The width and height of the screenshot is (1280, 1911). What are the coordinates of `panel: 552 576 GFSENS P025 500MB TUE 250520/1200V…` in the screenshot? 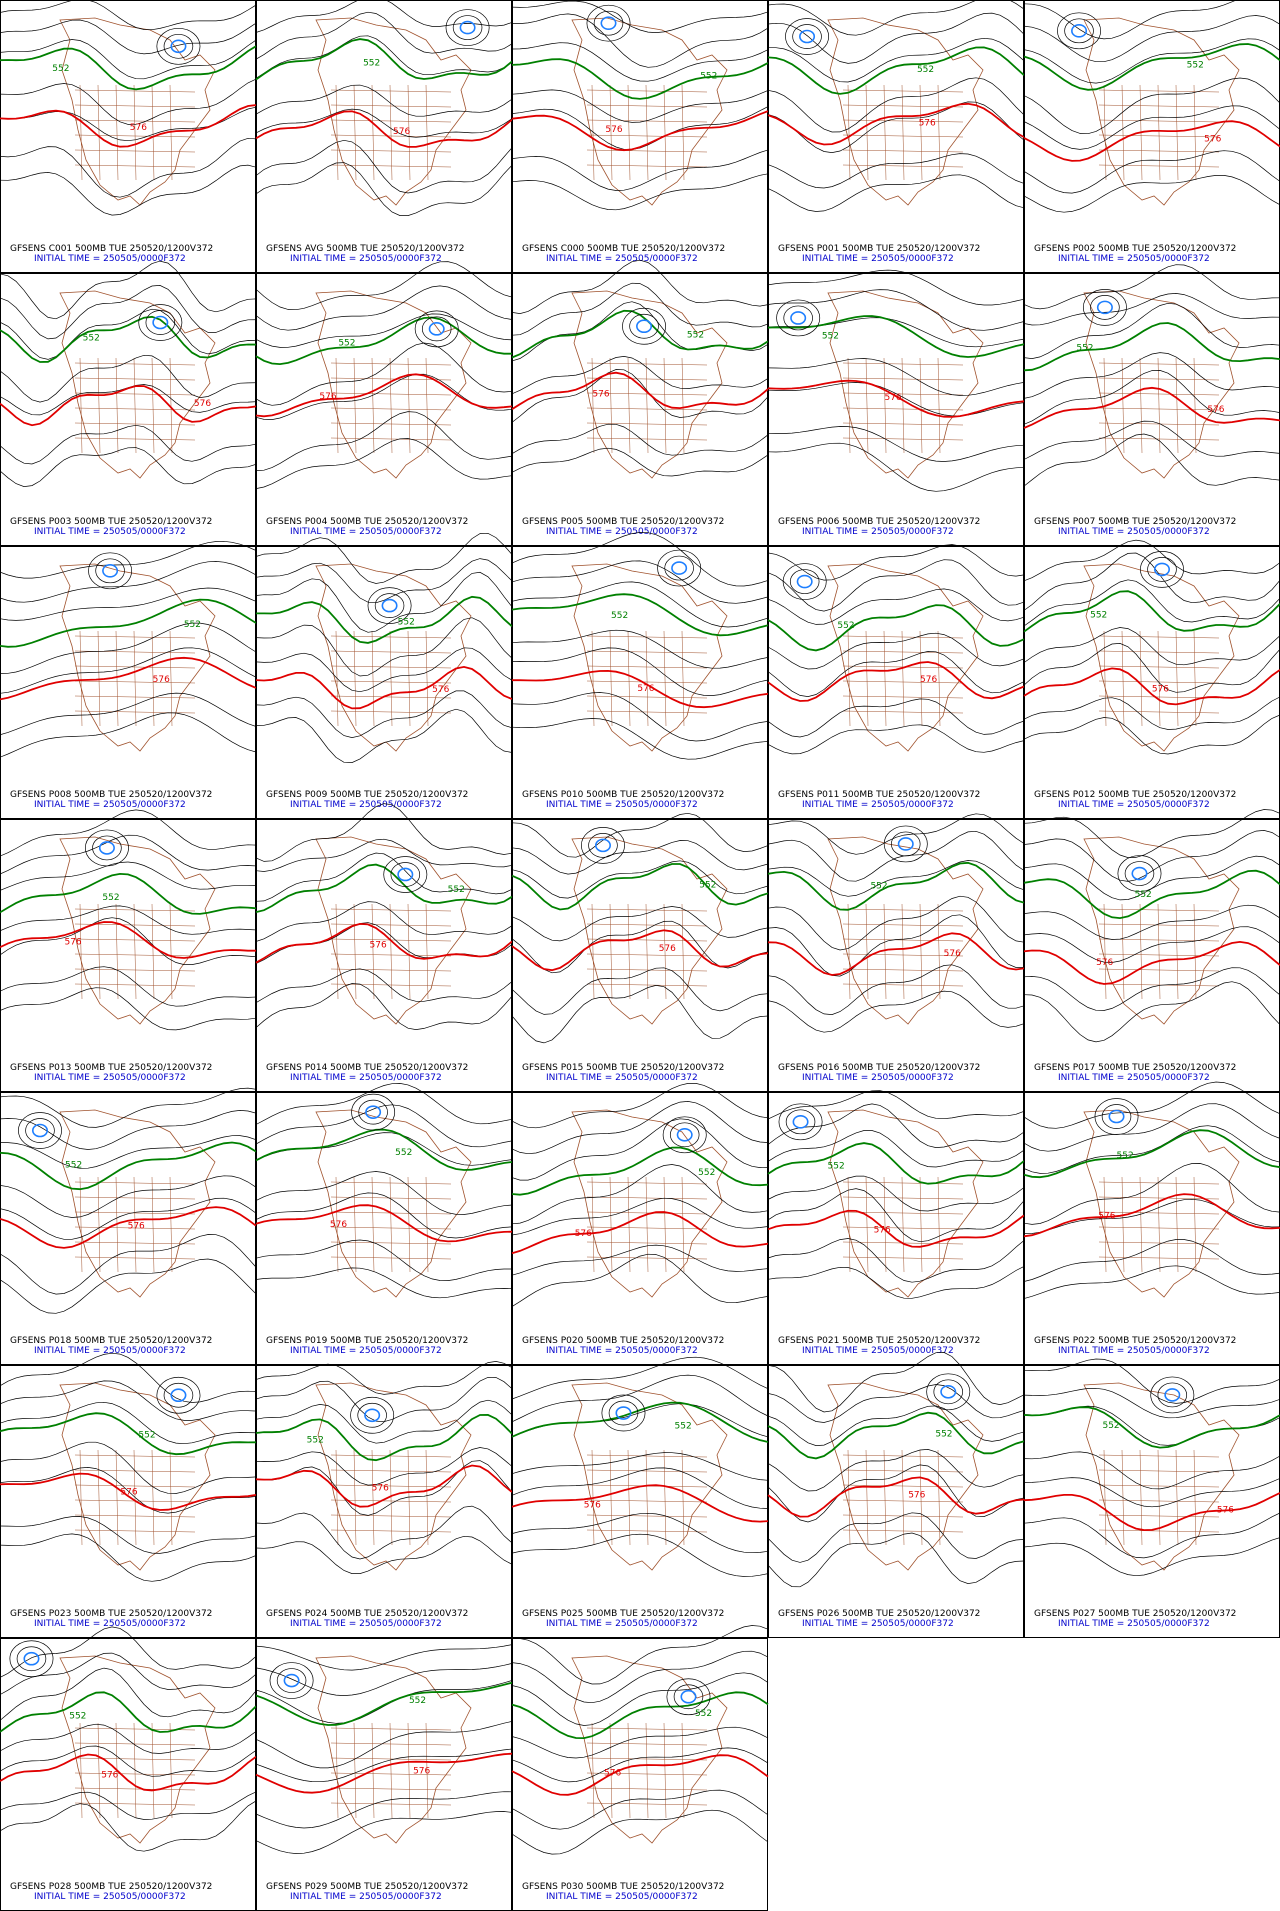 It's located at (640, 1497).